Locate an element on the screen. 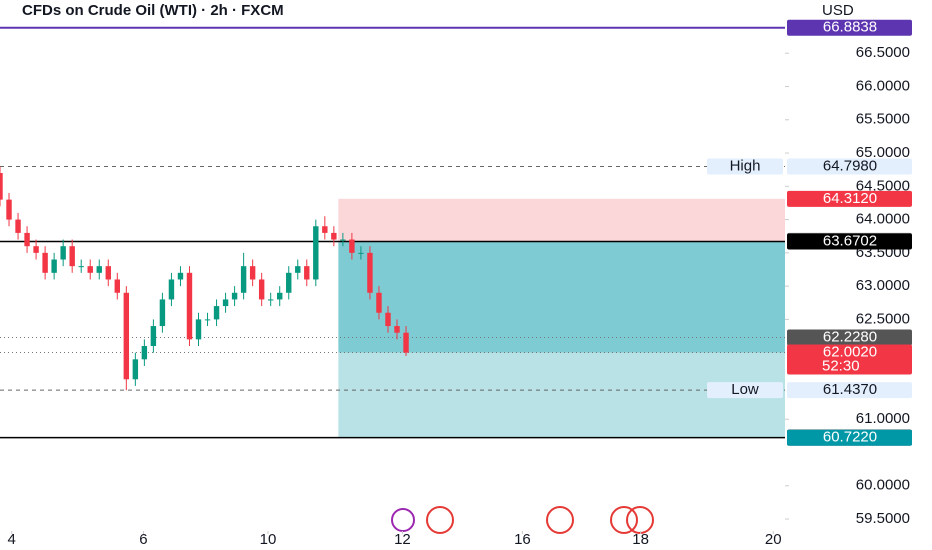 Image resolution: width=932 pixels, height=550 pixels. price-badge-label: 62.2280 is located at coordinates (850, 336).